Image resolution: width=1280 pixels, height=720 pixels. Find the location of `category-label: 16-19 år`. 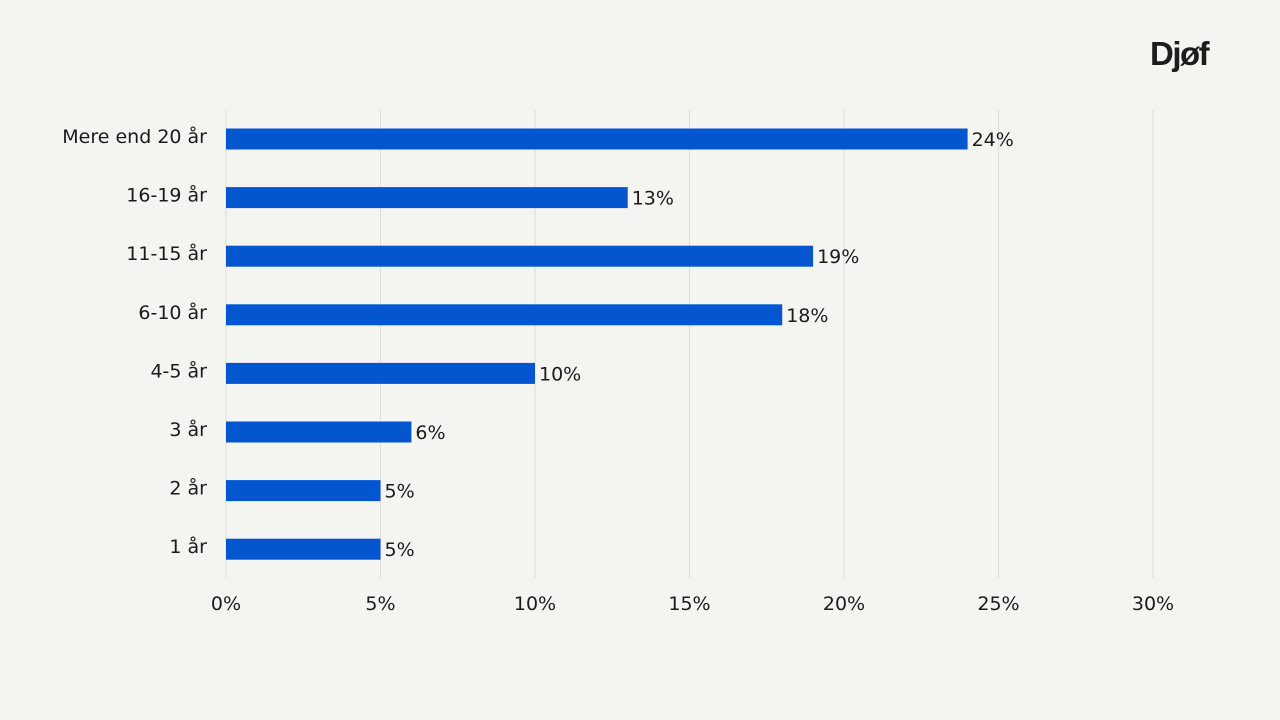

category-label: 16-19 år is located at coordinates (166, 195).